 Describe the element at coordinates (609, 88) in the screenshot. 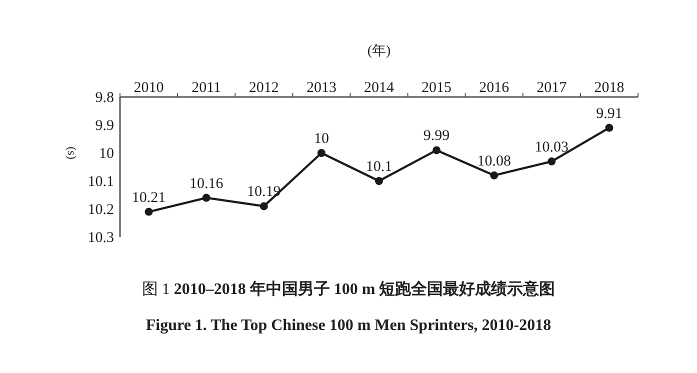

I see `x-tick-label: 2018` at that location.